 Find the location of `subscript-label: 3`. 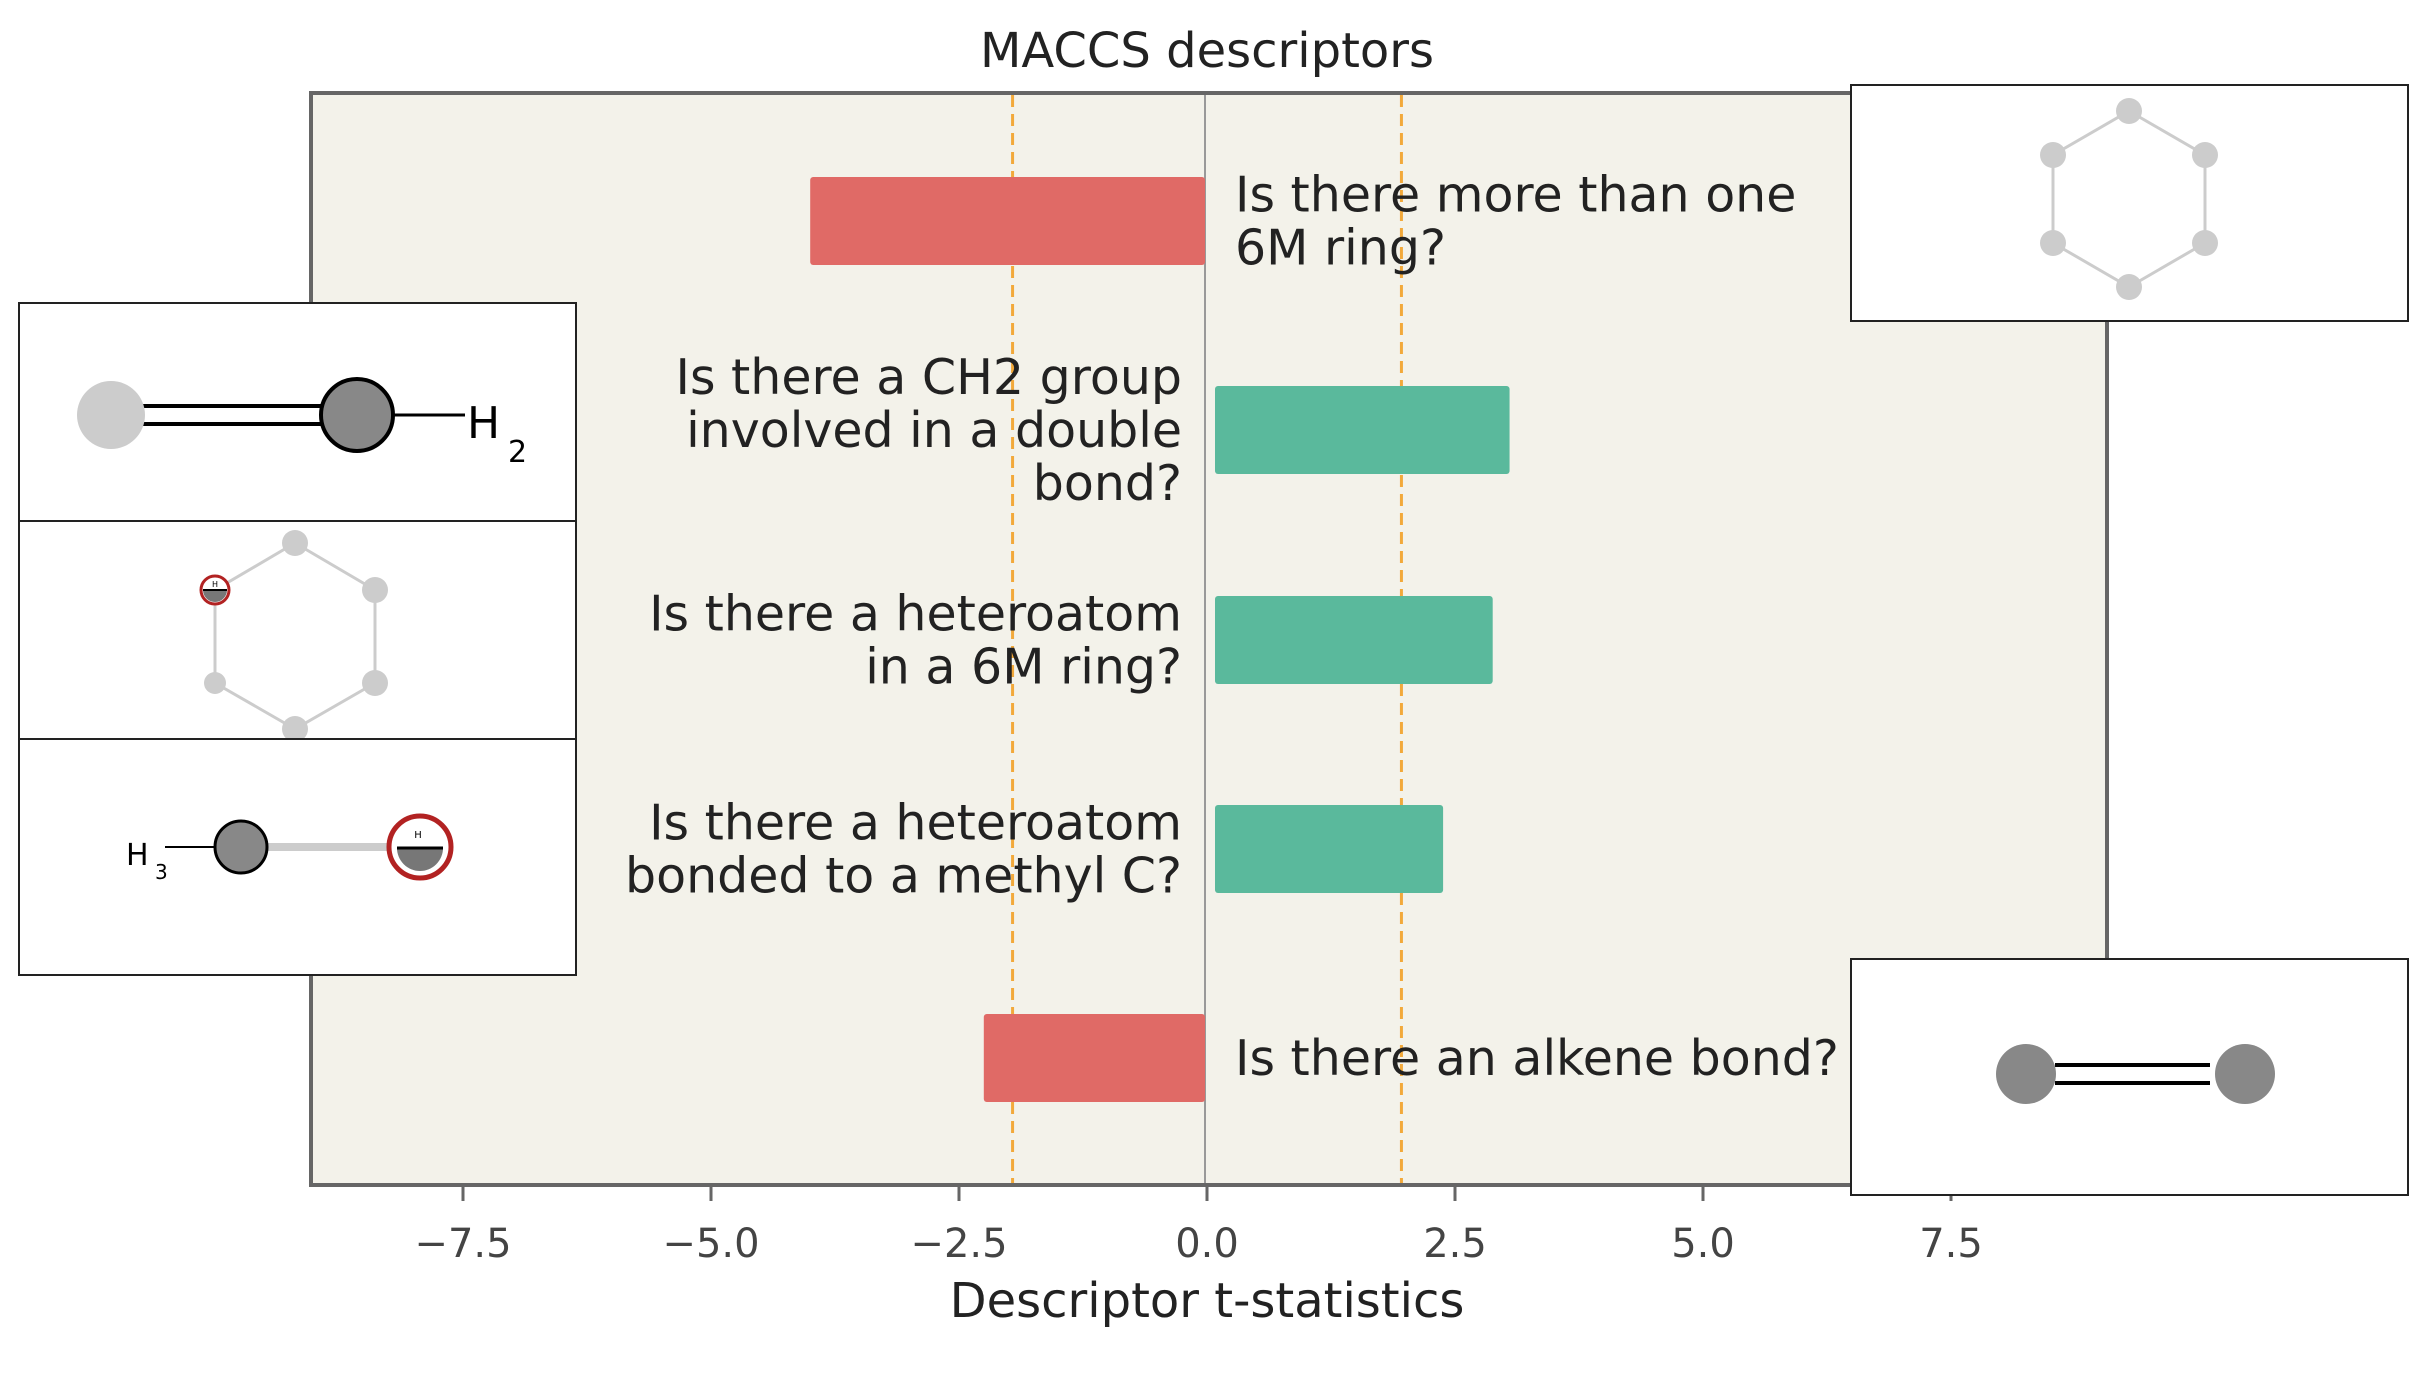

subscript-label: 3 is located at coordinates (161, 872).